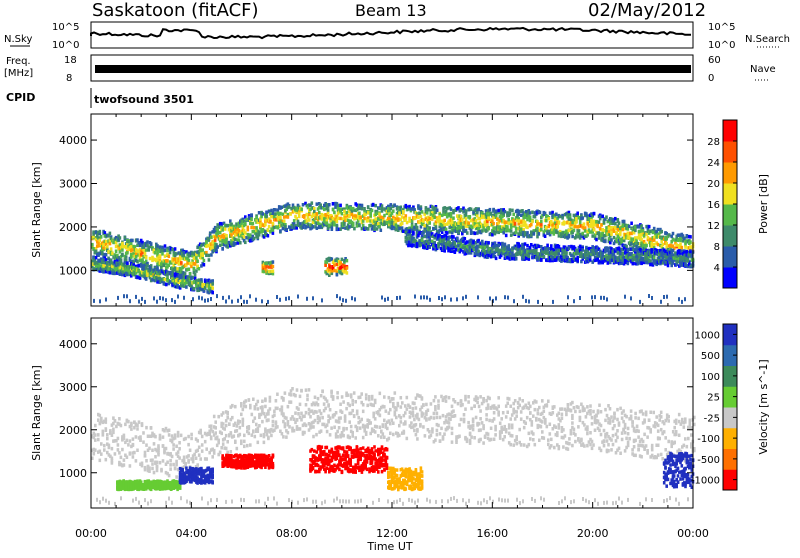 This screenshot has width=800, height=558. Describe the element at coordinates (36, 210) in the screenshot. I see `y-axis-label: Slant Range [km]` at that location.